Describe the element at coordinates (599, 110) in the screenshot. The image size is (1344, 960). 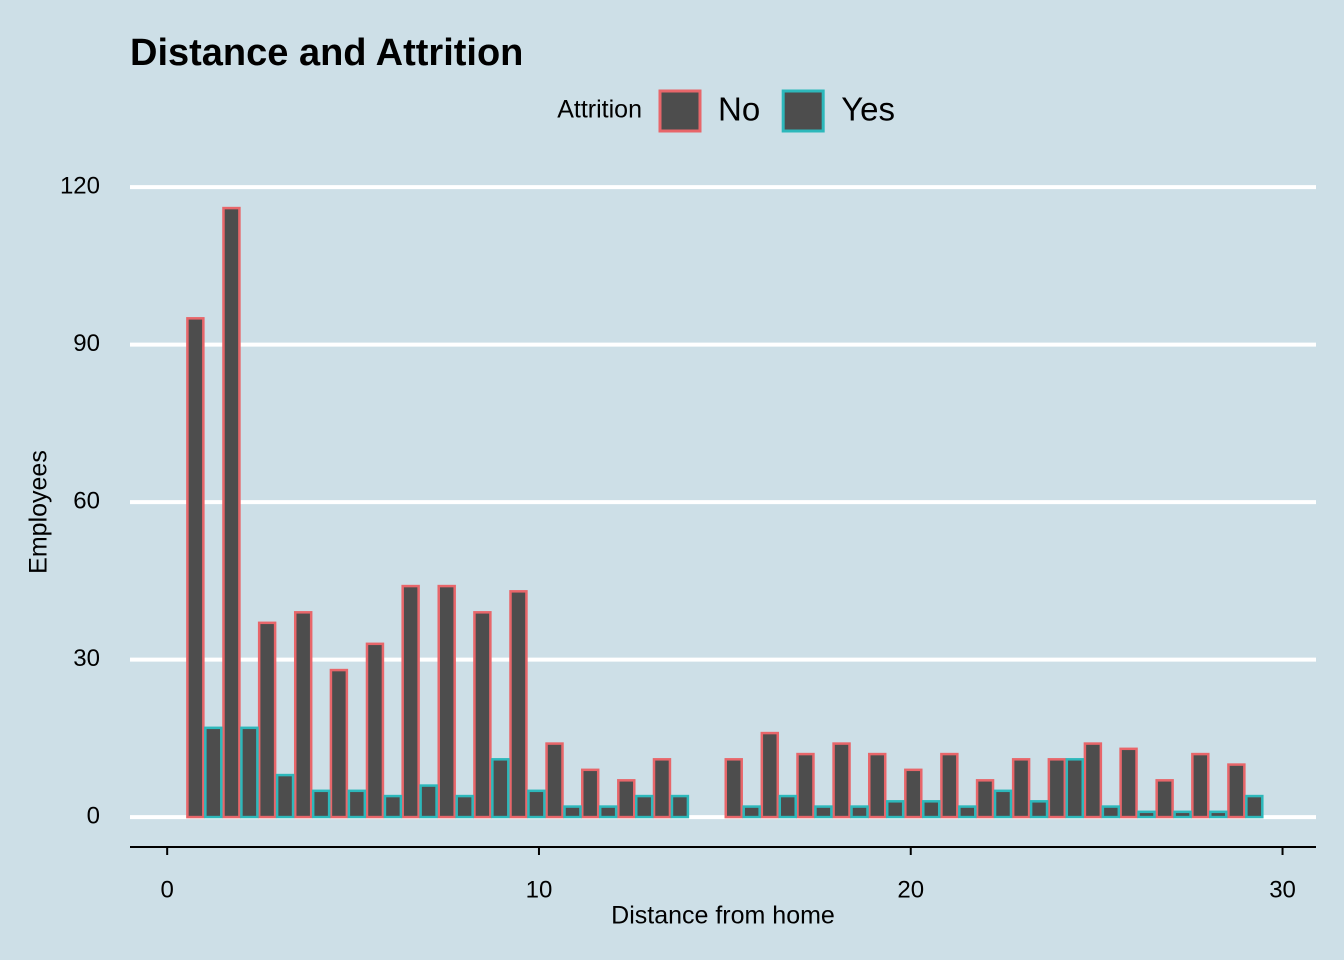
I see `legend-title: Attrition` at that location.